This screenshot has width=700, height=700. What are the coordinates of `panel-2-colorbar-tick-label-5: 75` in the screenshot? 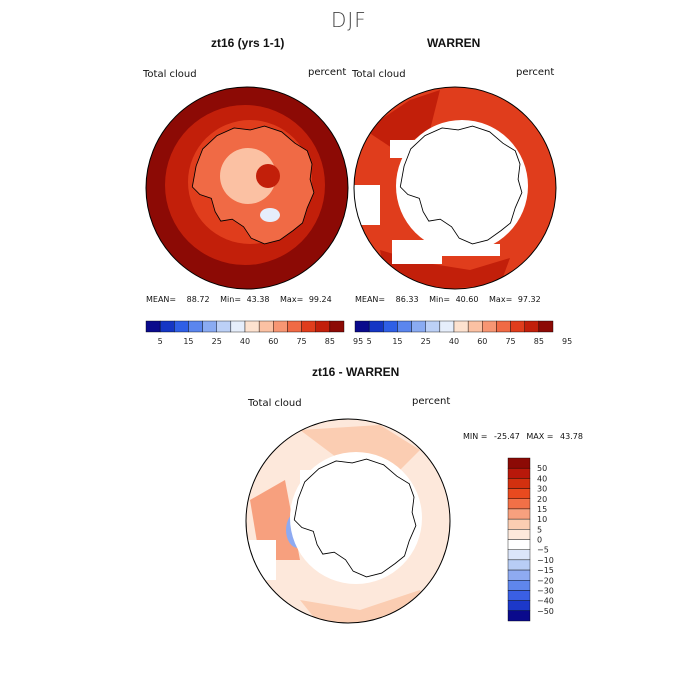 It's located at (510, 341).